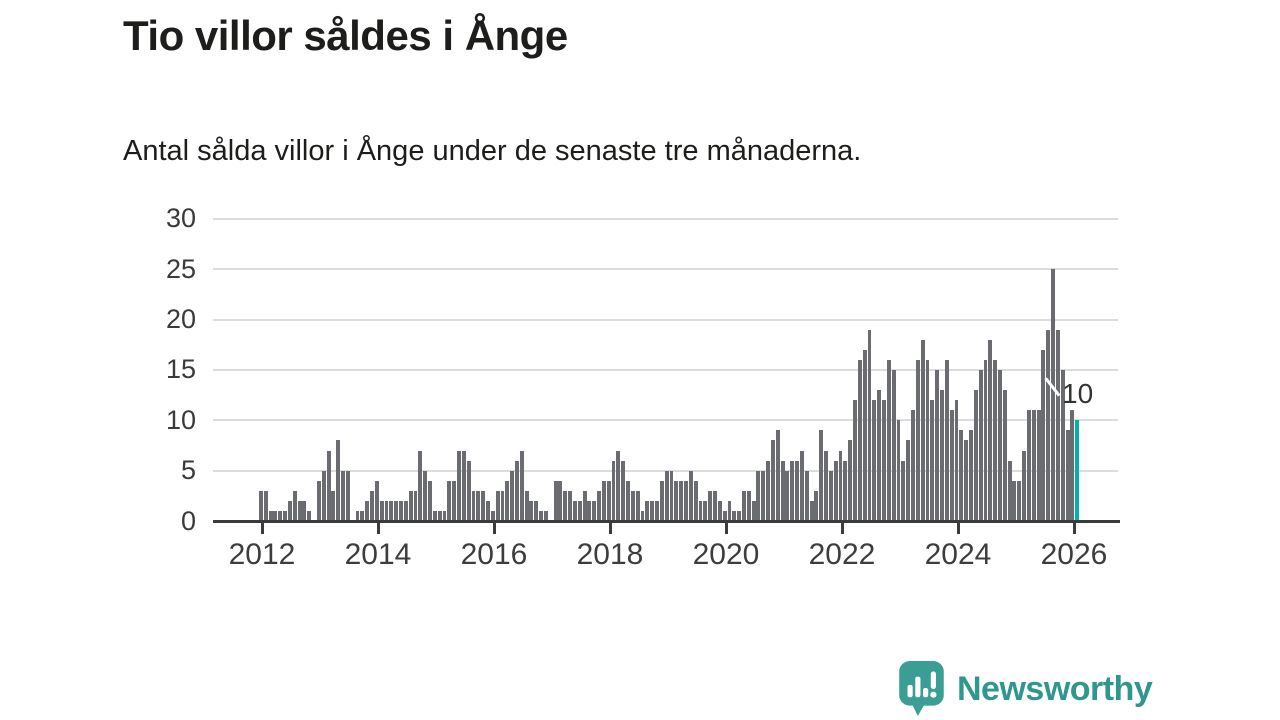 Image resolution: width=1280 pixels, height=720 pixels. Describe the element at coordinates (345, 35) in the screenshot. I see `chart-title: Tio villor såldes i Ånge` at that location.